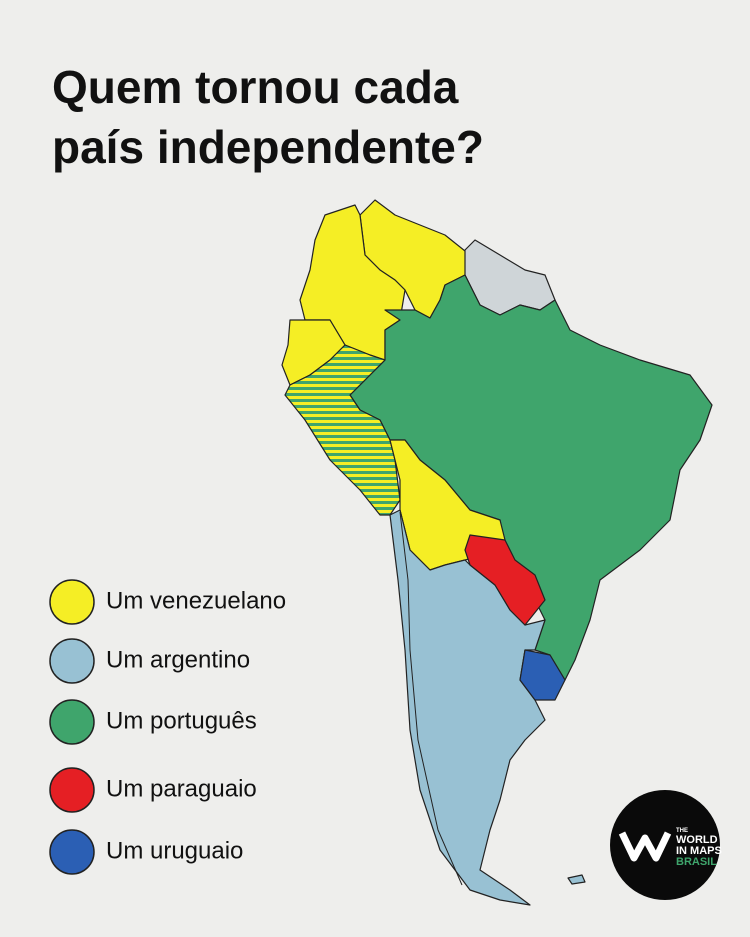 The width and height of the screenshot is (750, 937). I want to click on title-line: país independente?, so click(268, 147).